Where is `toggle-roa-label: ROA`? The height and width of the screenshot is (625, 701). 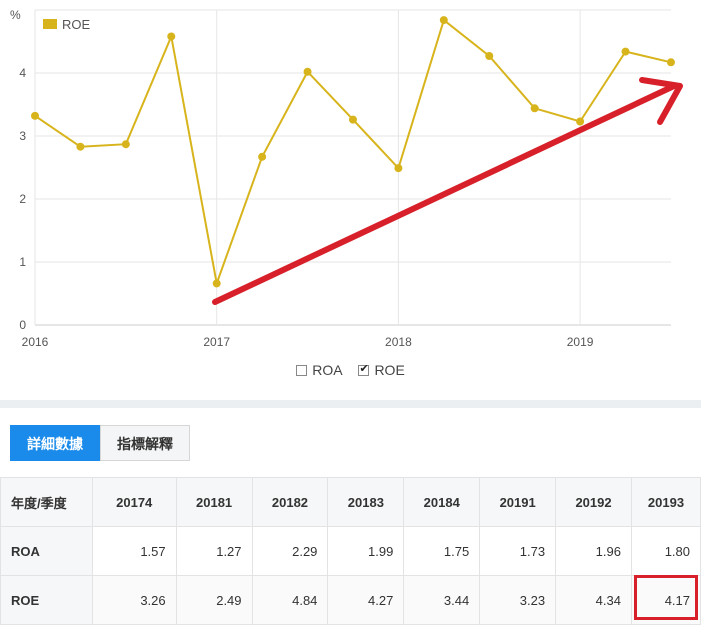 toggle-roa-label: ROA is located at coordinates (327, 370).